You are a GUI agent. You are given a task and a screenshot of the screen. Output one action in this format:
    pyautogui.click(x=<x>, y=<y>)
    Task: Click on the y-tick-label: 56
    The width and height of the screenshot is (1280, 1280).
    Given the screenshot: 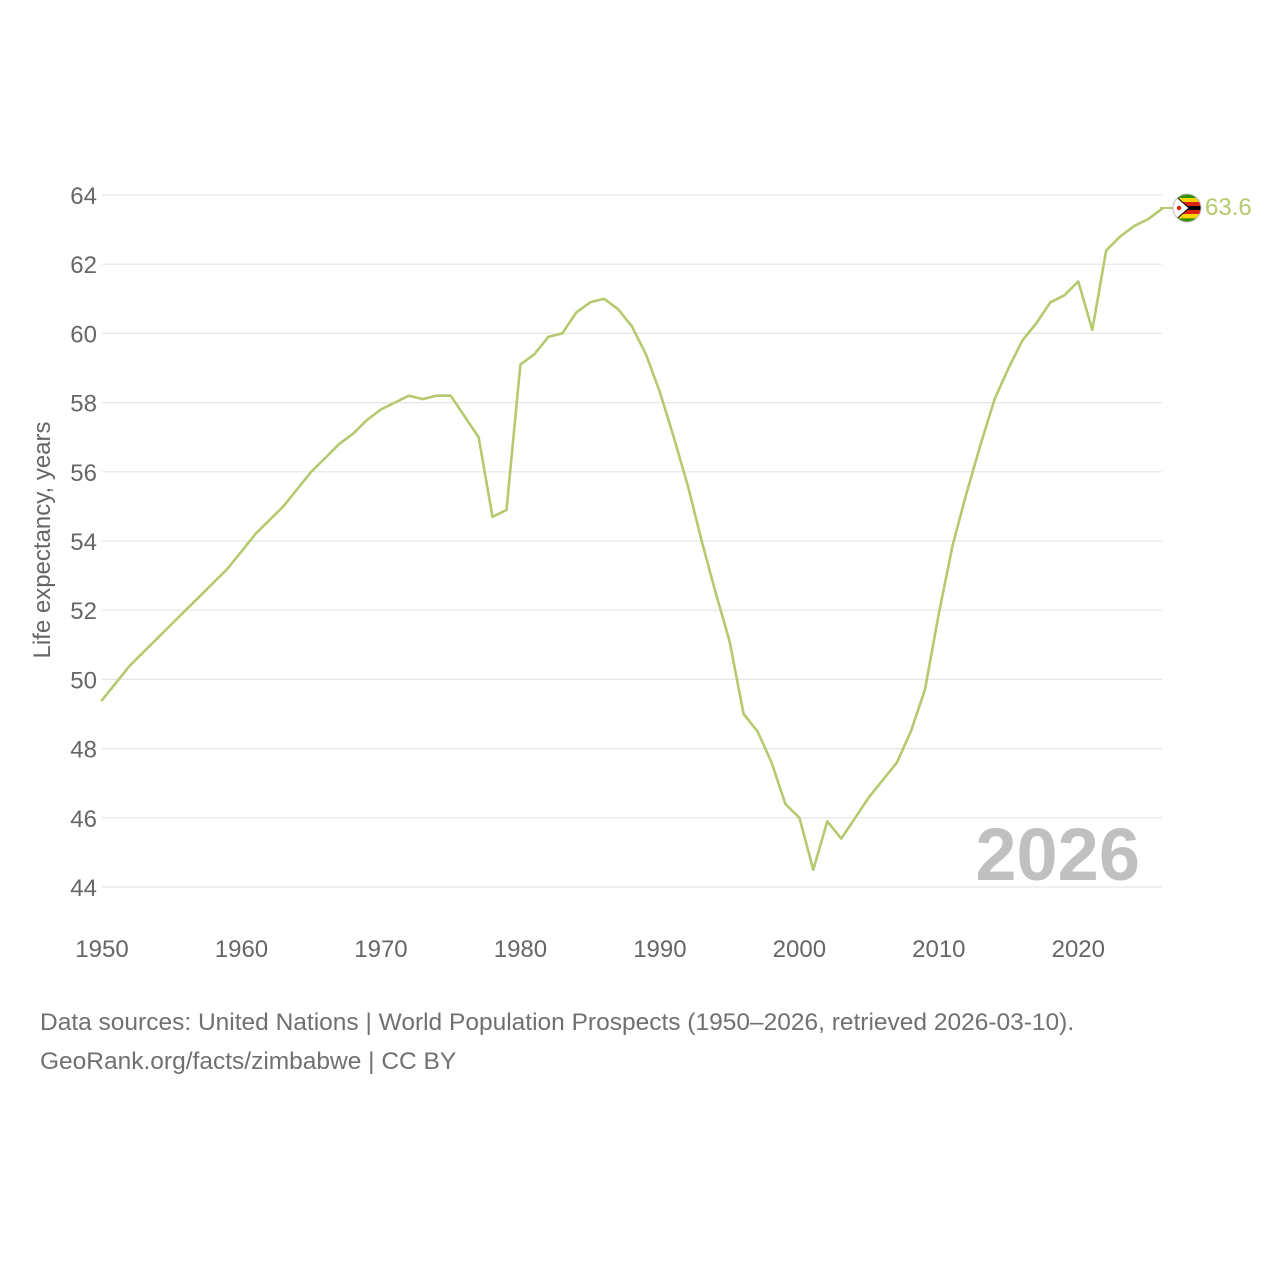 What is the action you would take?
    pyautogui.click(x=83, y=473)
    